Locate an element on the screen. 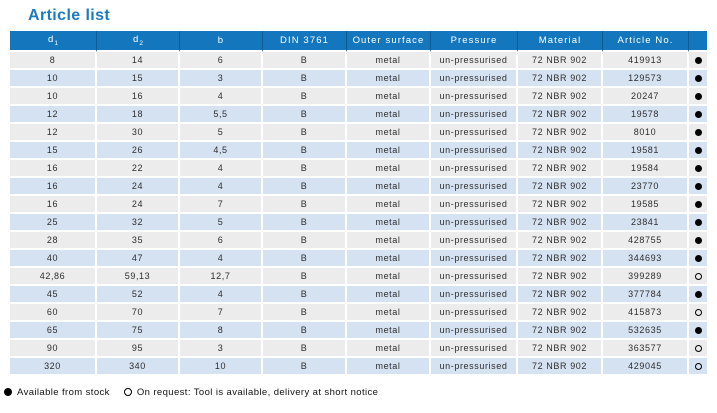  d2-cell: 24 is located at coordinates (138, 187).